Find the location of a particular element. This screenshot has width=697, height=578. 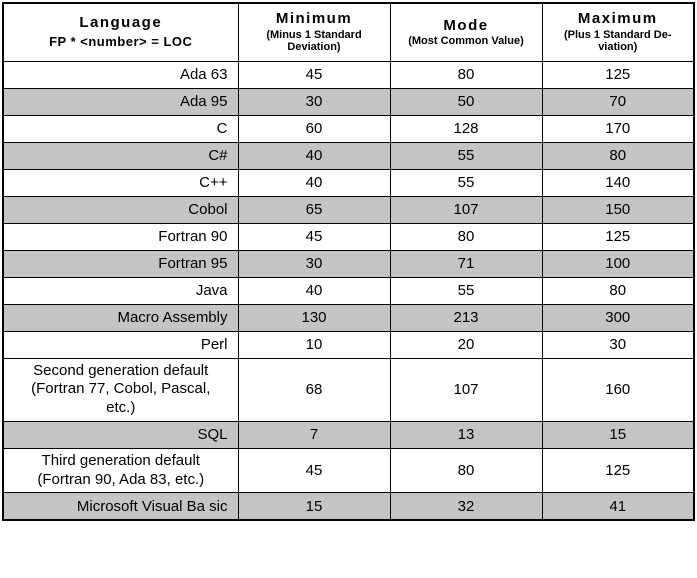

table-row: Ada 63 45 80 125 is located at coordinates (348, 74).